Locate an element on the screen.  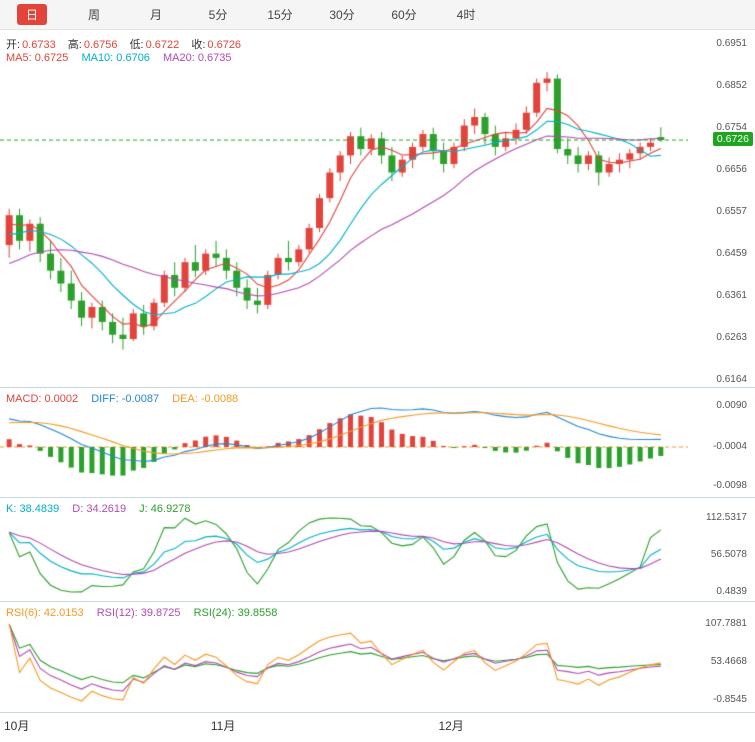
tab-week-label: 周 is located at coordinates (93, 15).